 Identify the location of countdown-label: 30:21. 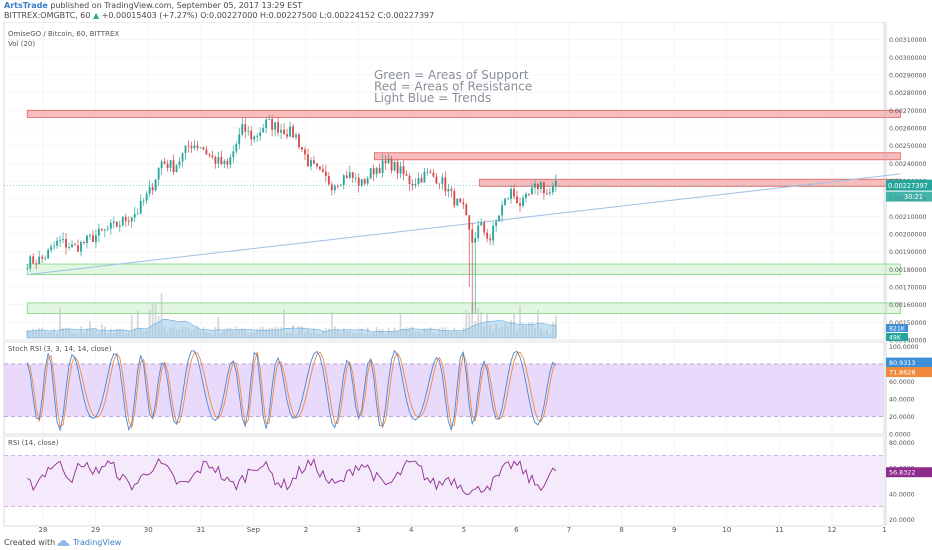
(913, 197).